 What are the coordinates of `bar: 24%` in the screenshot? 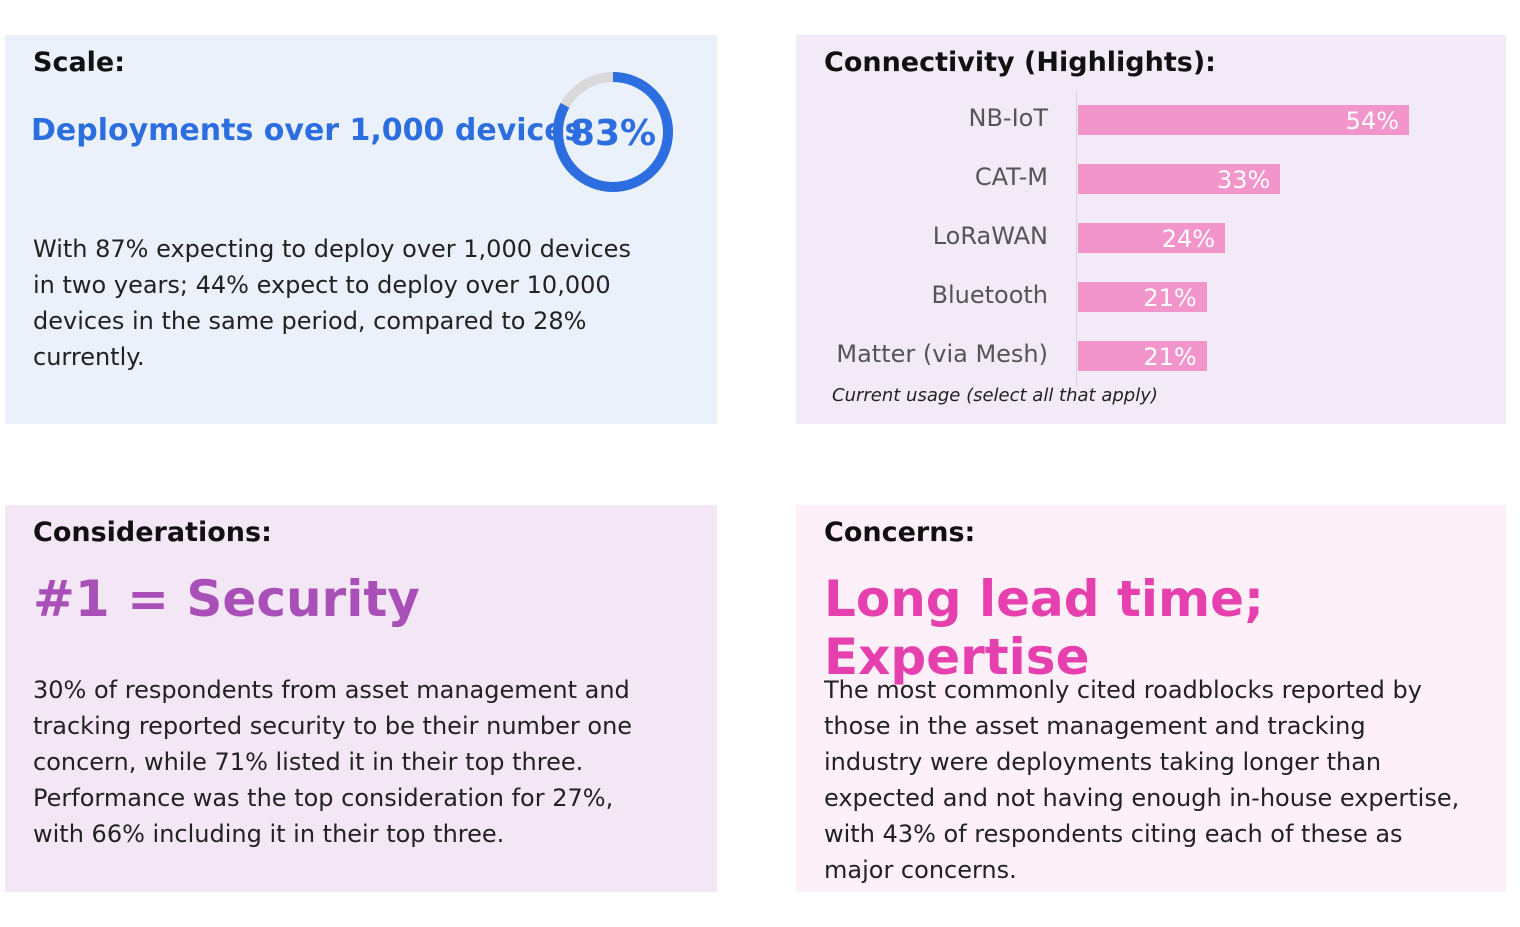 It's located at (1152, 238).